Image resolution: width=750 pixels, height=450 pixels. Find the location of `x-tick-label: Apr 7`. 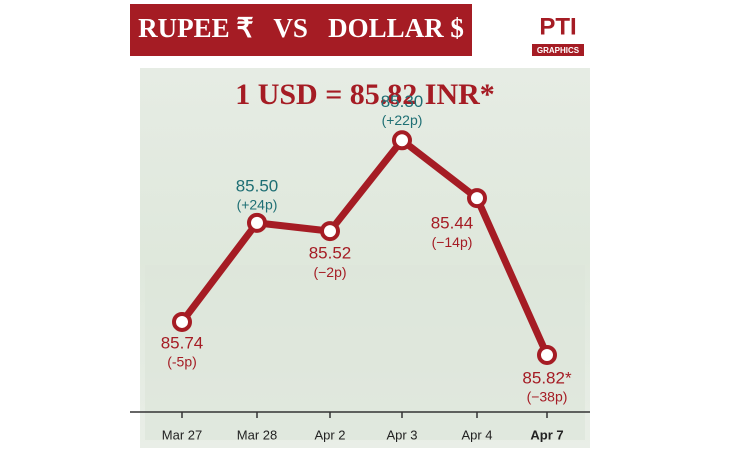

x-tick-label: Apr 7 is located at coordinates (546, 434).